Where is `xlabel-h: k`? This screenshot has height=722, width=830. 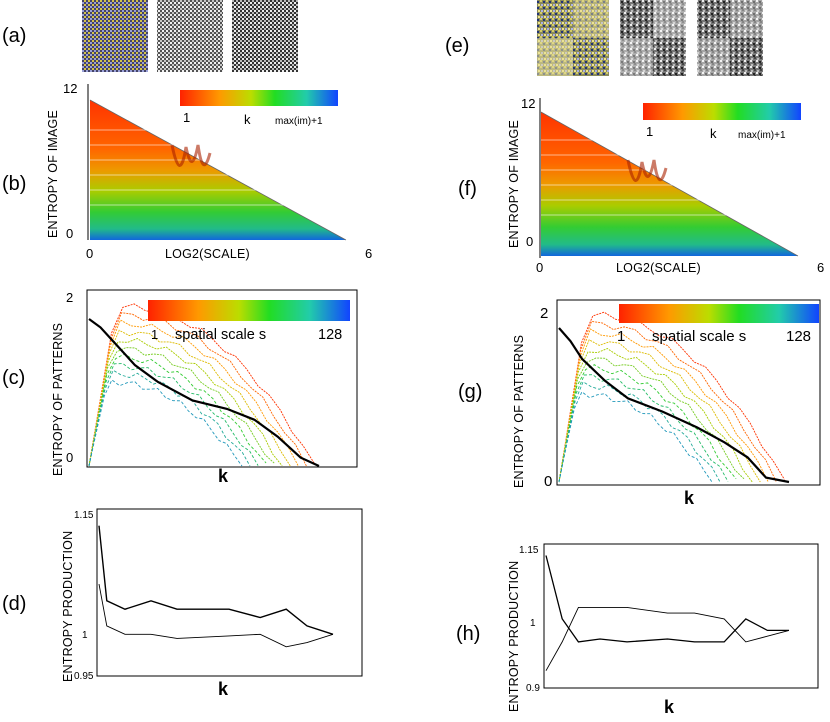 xlabel-h: k is located at coordinates (669, 707).